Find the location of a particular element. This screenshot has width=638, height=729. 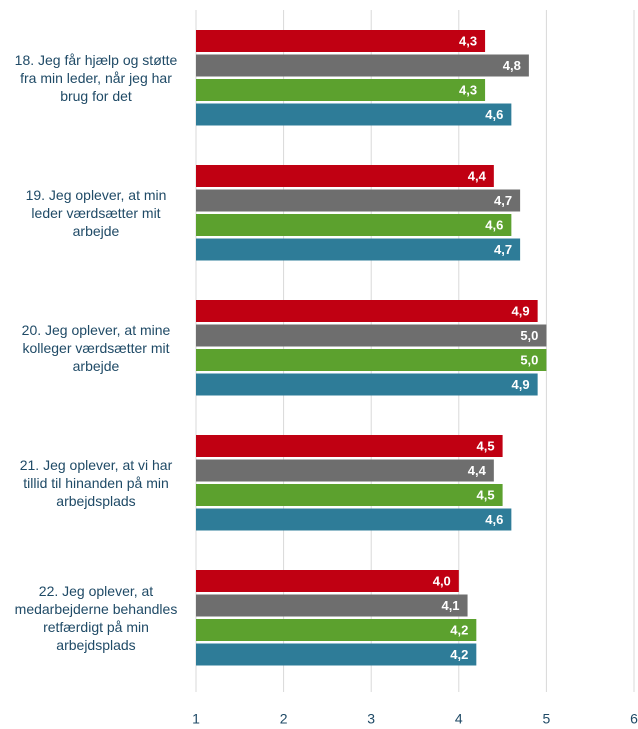

value-label: 4,8 is located at coordinates (512, 65).